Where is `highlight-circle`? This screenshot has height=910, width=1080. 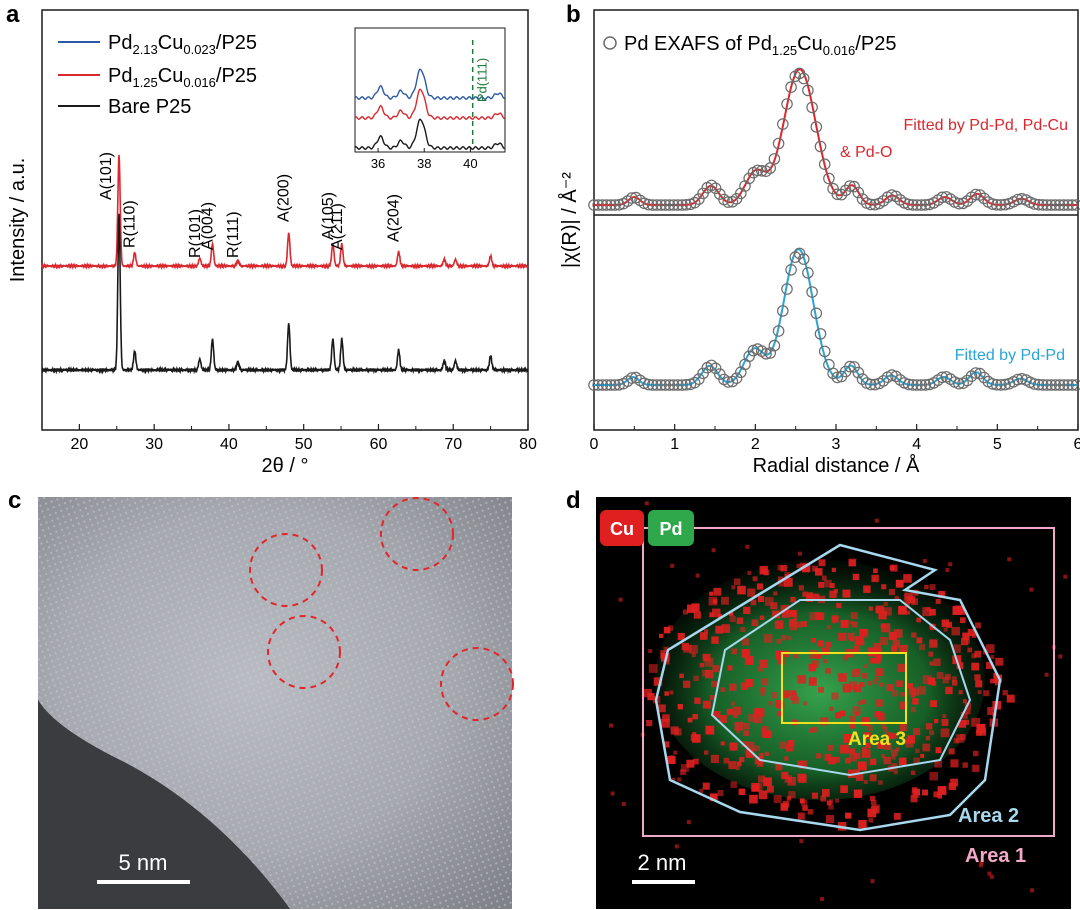
highlight-circle is located at coordinates (286, 570).